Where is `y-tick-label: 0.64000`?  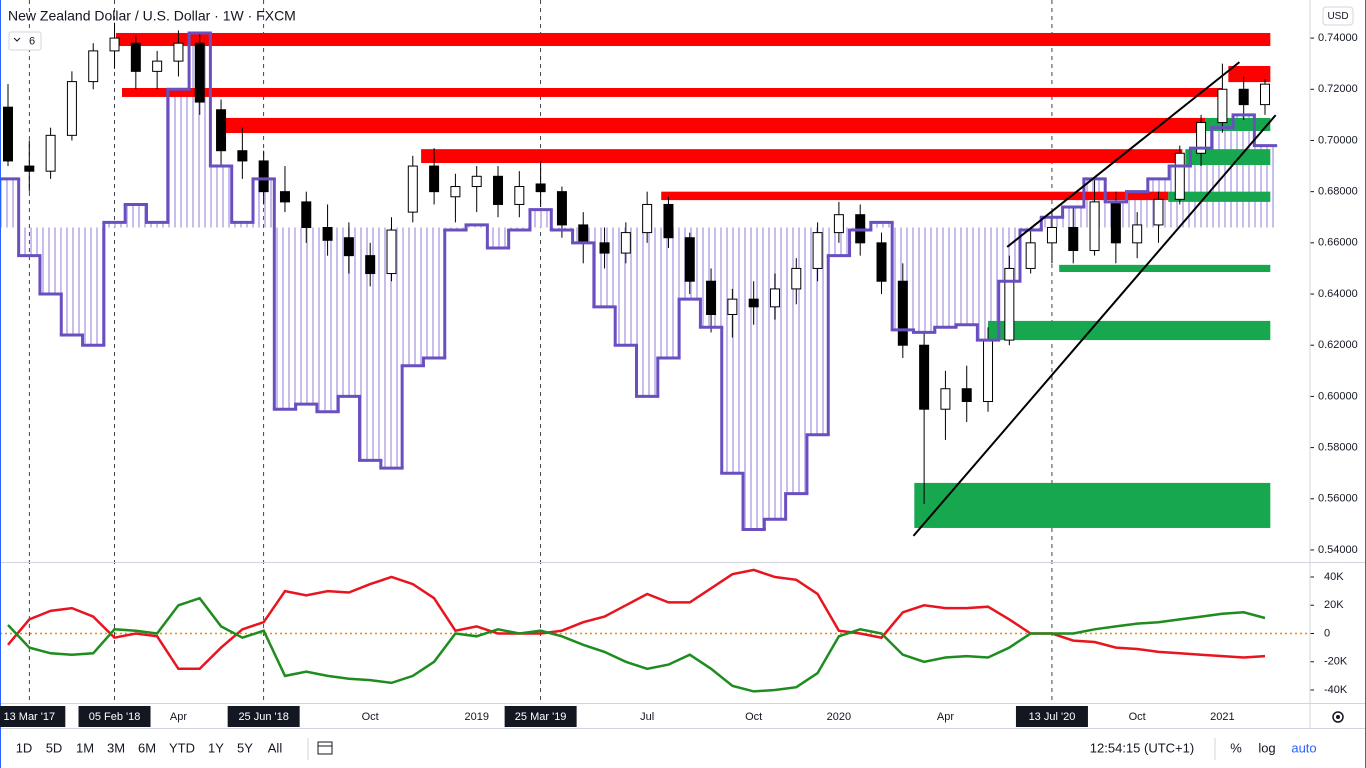
y-tick-label: 0.64000 is located at coordinates (1338, 294).